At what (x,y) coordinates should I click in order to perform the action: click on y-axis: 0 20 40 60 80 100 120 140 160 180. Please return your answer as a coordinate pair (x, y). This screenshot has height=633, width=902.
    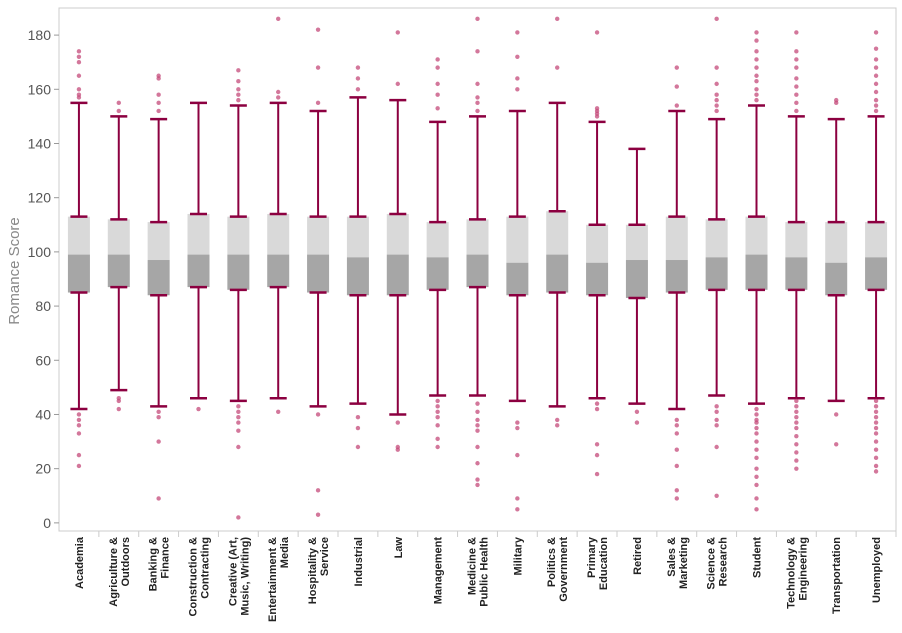
    Looking at the image, I should click on (43, 279).